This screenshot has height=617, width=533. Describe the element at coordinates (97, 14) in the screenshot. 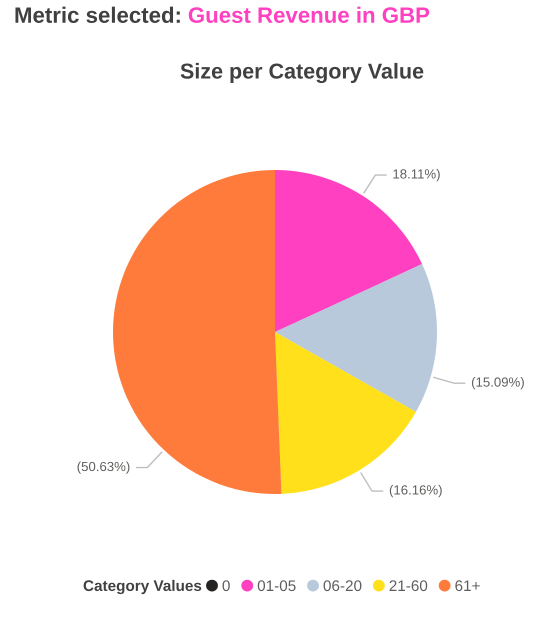

I see `text: Metric selected:` at that location.